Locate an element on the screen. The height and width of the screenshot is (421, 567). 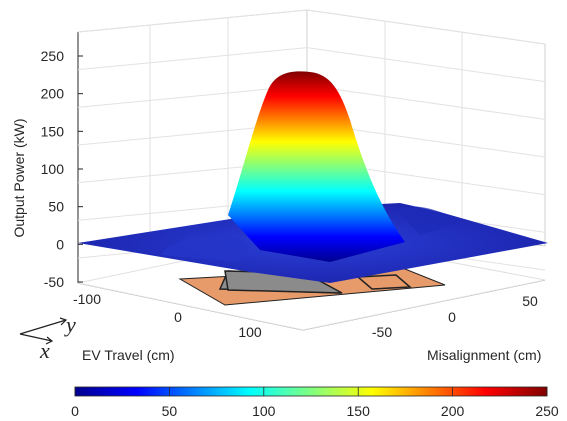
colorbar-tick-label: 200 is located at coordinates (453, 411).